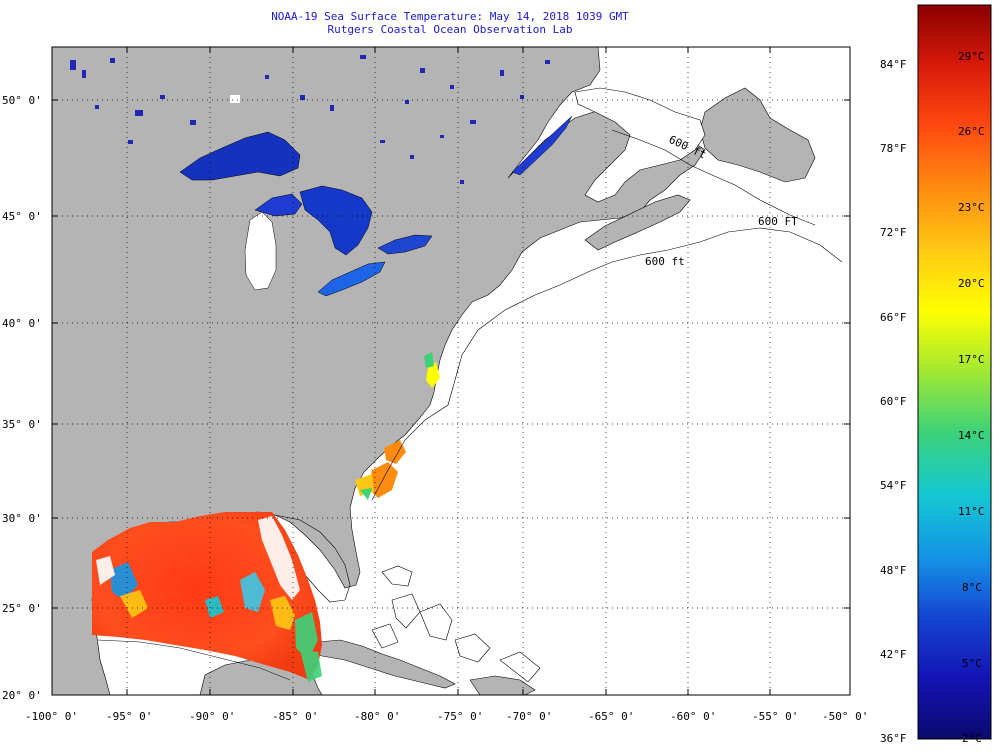  Describe the element at coordinates (893, 148) in the screenshot. I see `fahrenheit-label: 78°F` at that location.